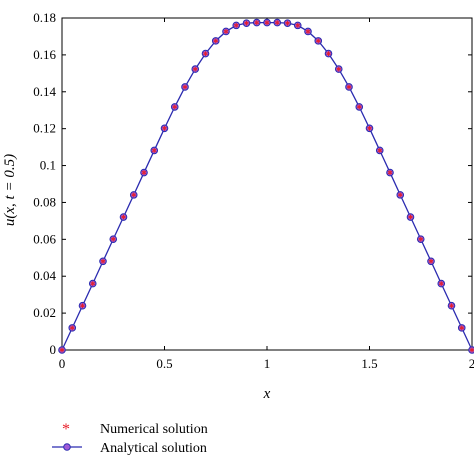 This screenshot has height=474, width=474. I want to click on asterisk-icon: *, so click(66, 429).